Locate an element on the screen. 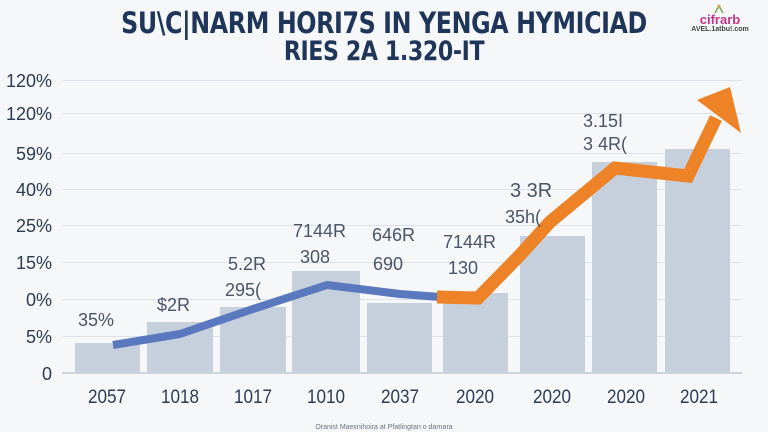 The image size is (768, 432). data-label: 130 is located at coordinates (463, 268).